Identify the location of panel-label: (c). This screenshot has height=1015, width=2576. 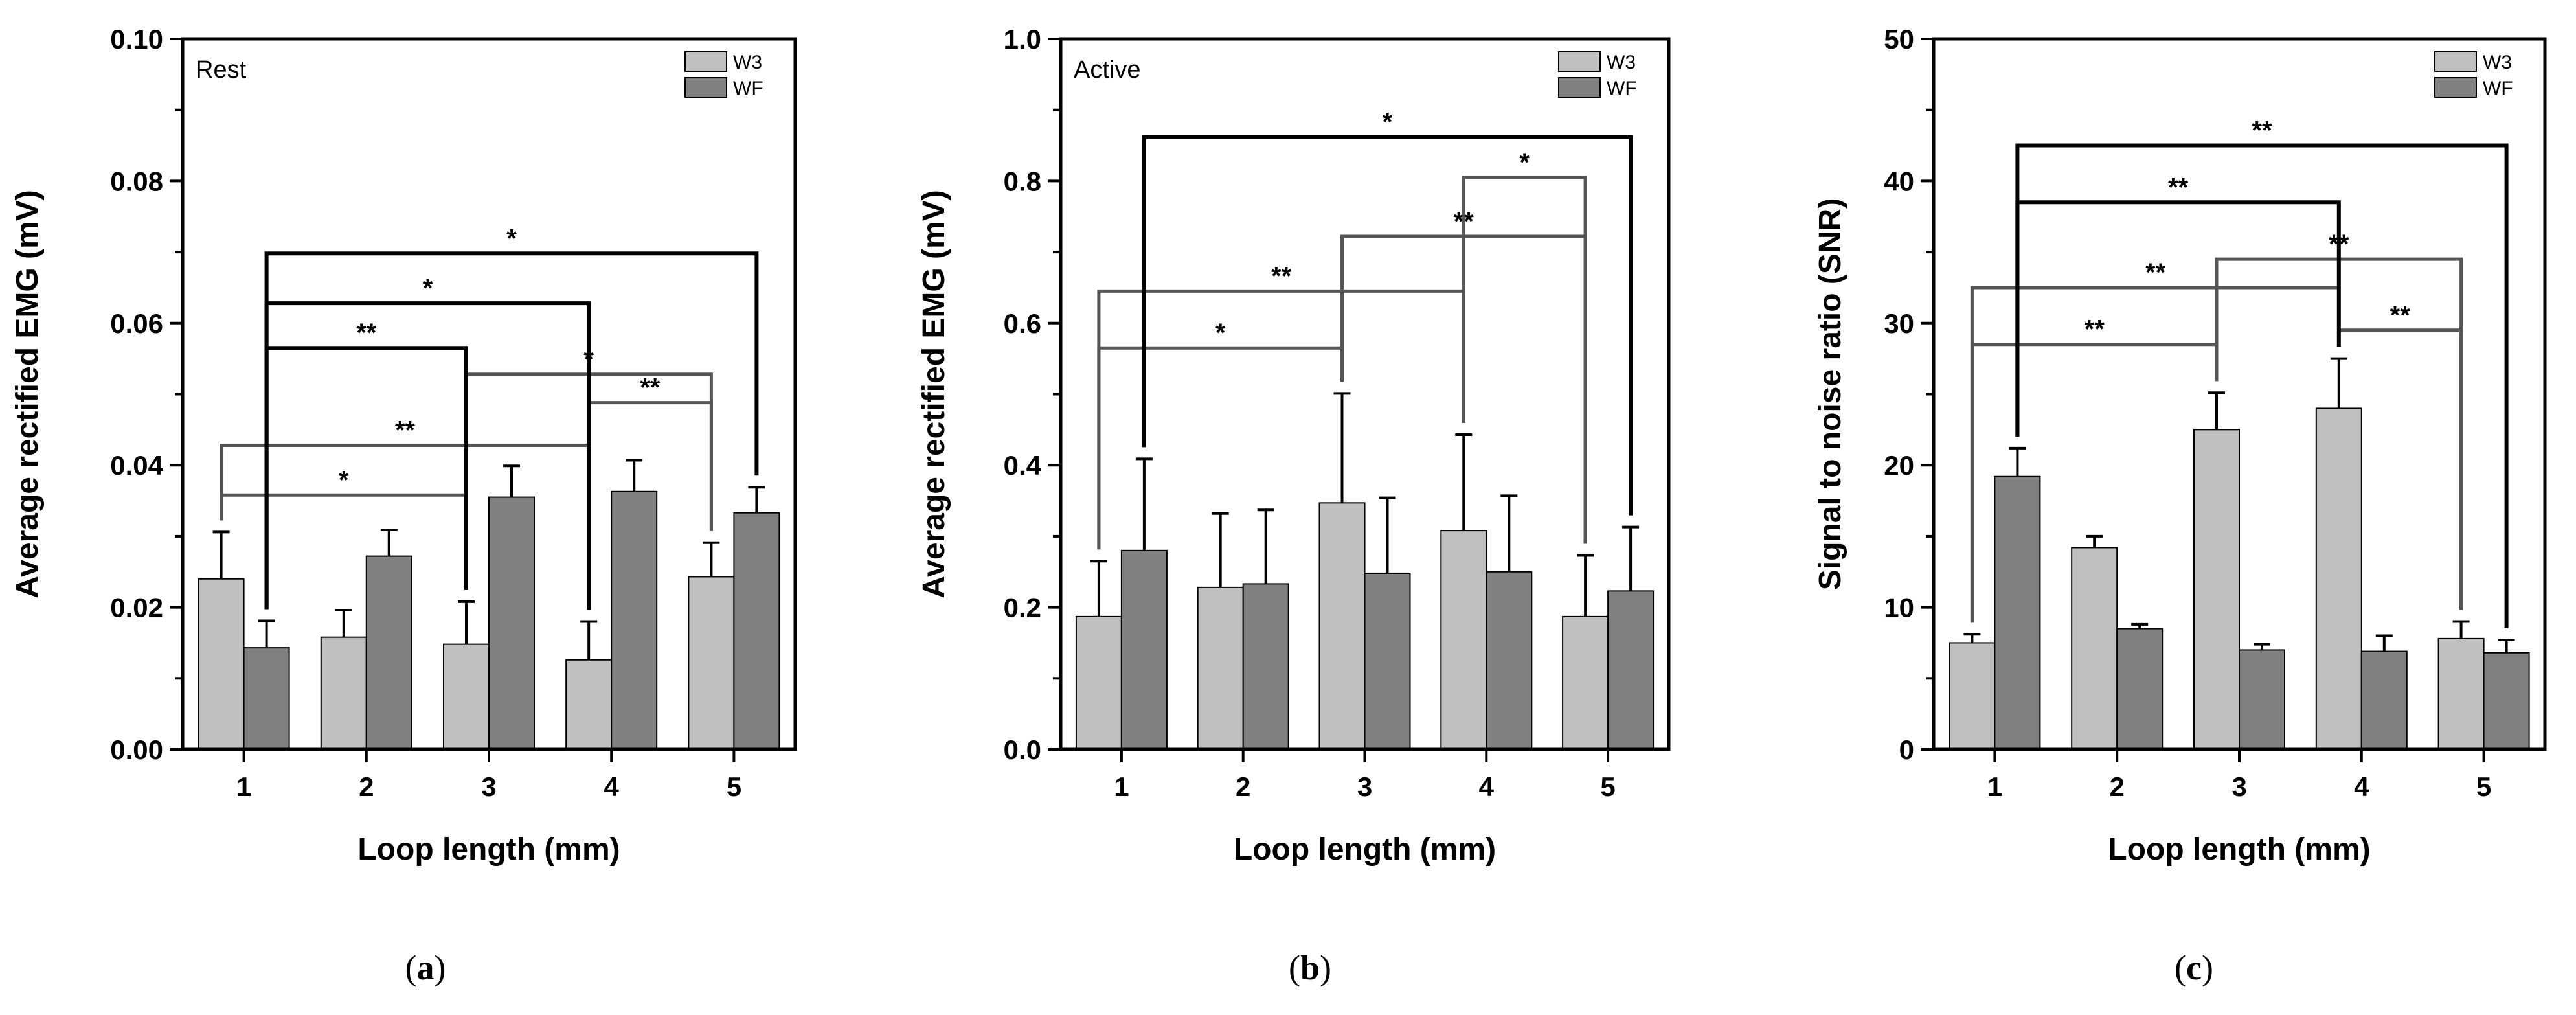
(2194, 967).